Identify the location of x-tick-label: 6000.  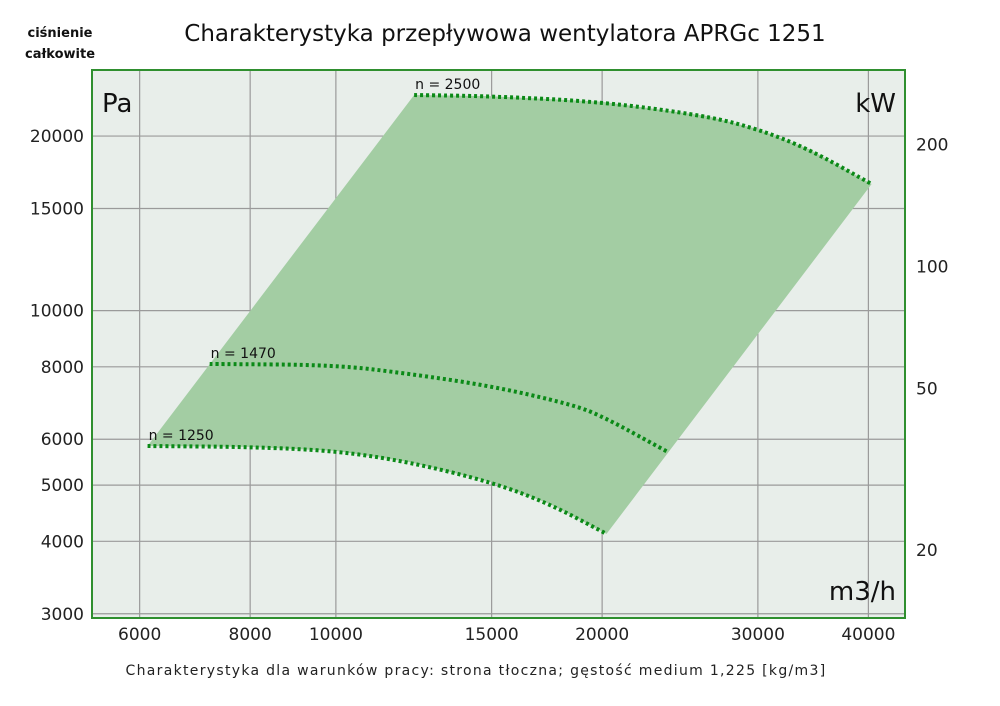
(139, 635).